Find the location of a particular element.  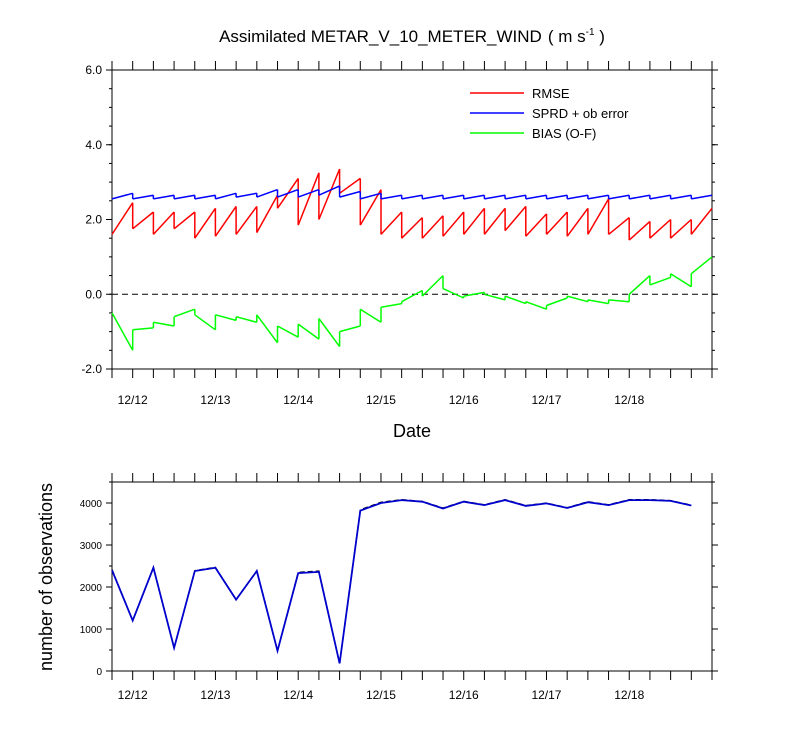

y-axis-title-observations: number of observations is located at coordinates (46, 577).